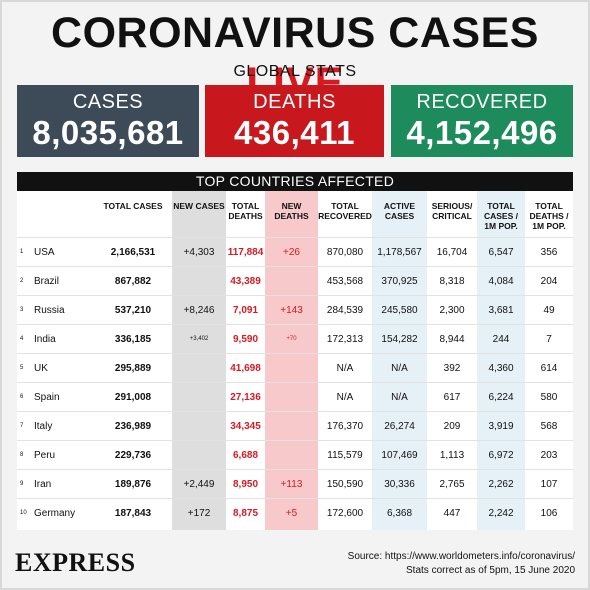 The image size is (590, 590). I want to click on cell-deaths-per-million: 106, so click(549, 513).